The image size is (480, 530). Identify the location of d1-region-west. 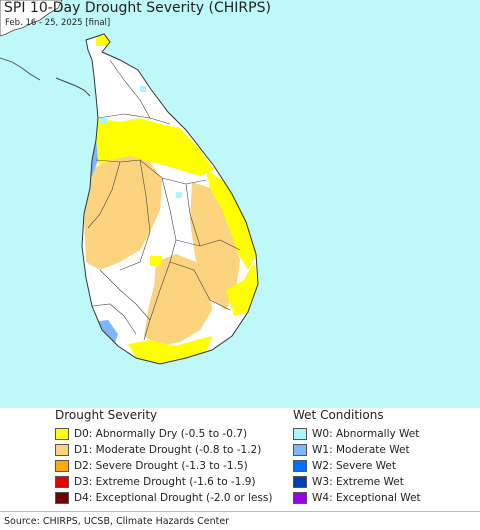
(123, 213).